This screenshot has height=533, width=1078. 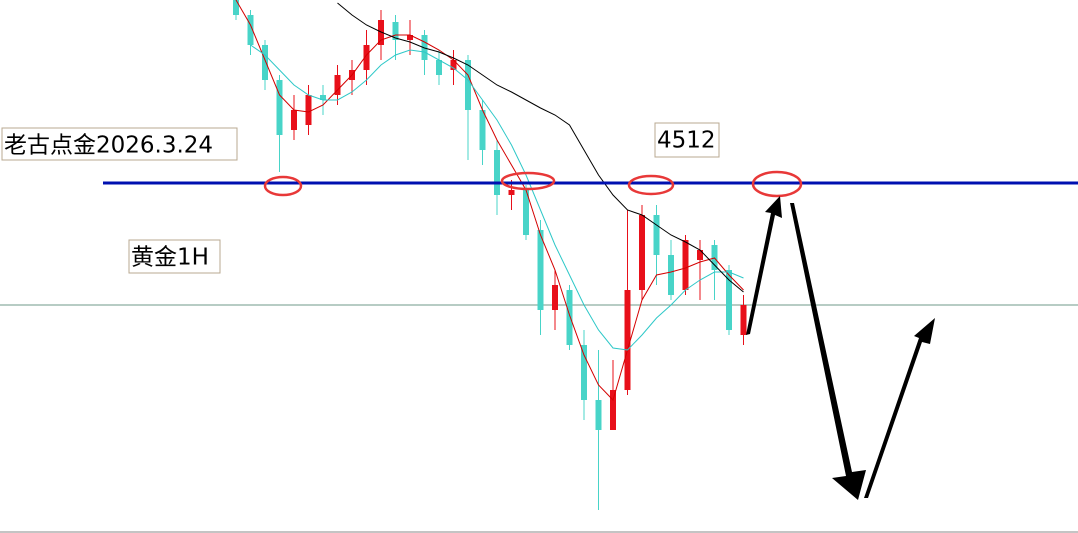 I want to click on circle-annotations, so click(x=533, y=184).